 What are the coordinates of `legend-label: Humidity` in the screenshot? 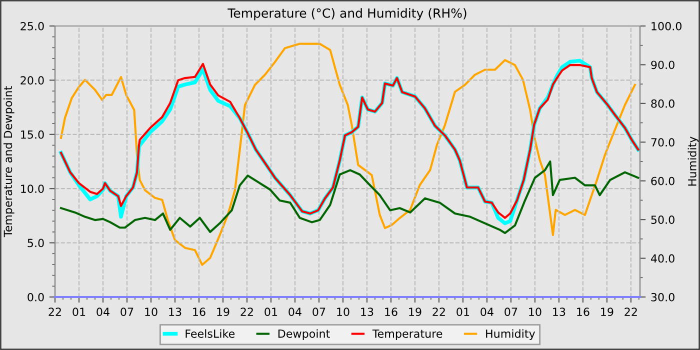 It's located at (511, 334).